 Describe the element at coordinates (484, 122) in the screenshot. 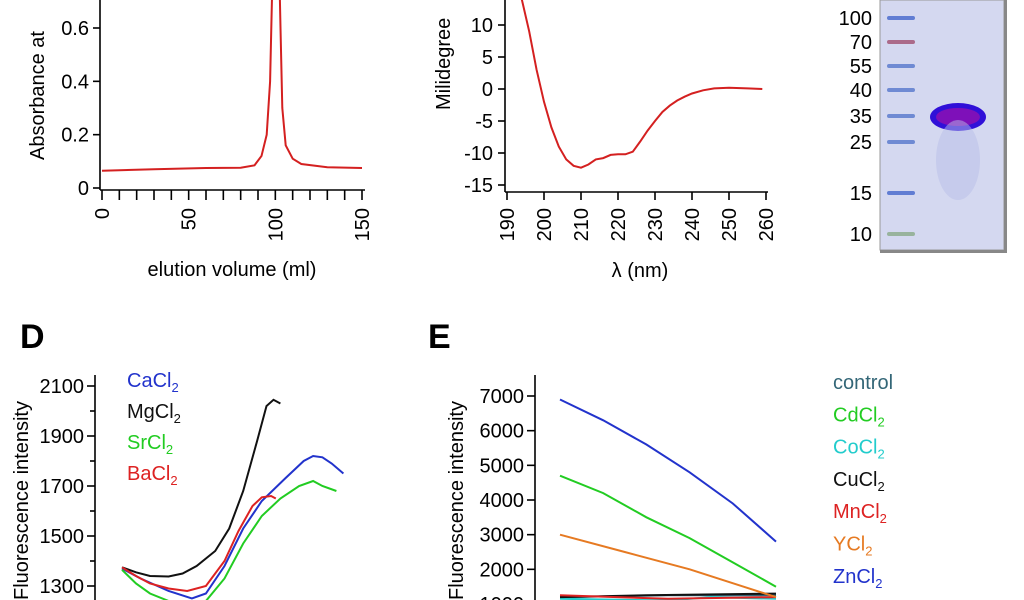

I see `panel-b-y-tick-label: -5` at that location.